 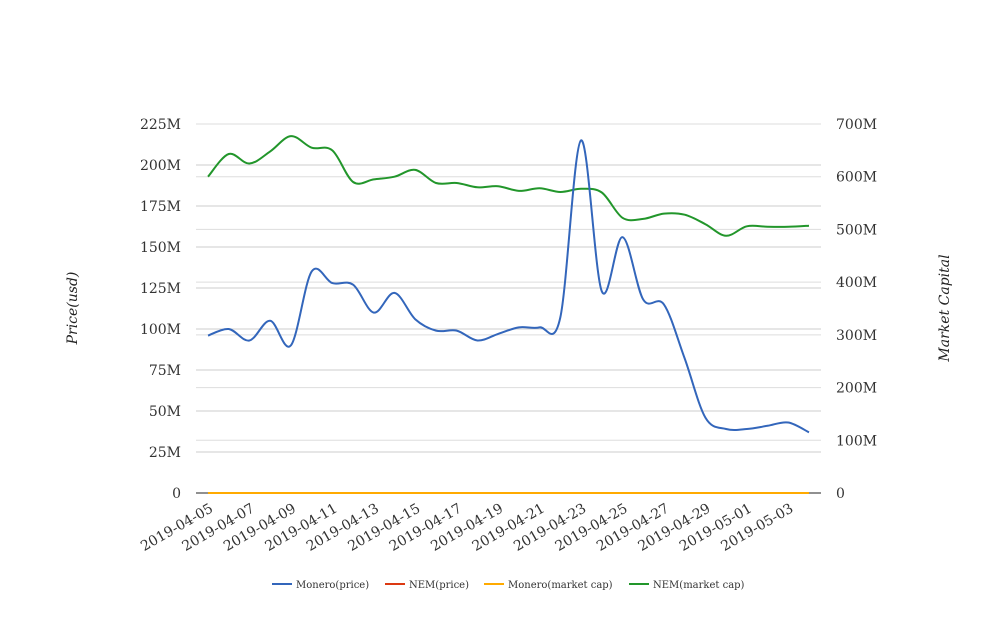 What do you see at coordinates (856, 283) in the screenshot?
I see `y-tick-right: 400M` at bounding box center [856, 283].